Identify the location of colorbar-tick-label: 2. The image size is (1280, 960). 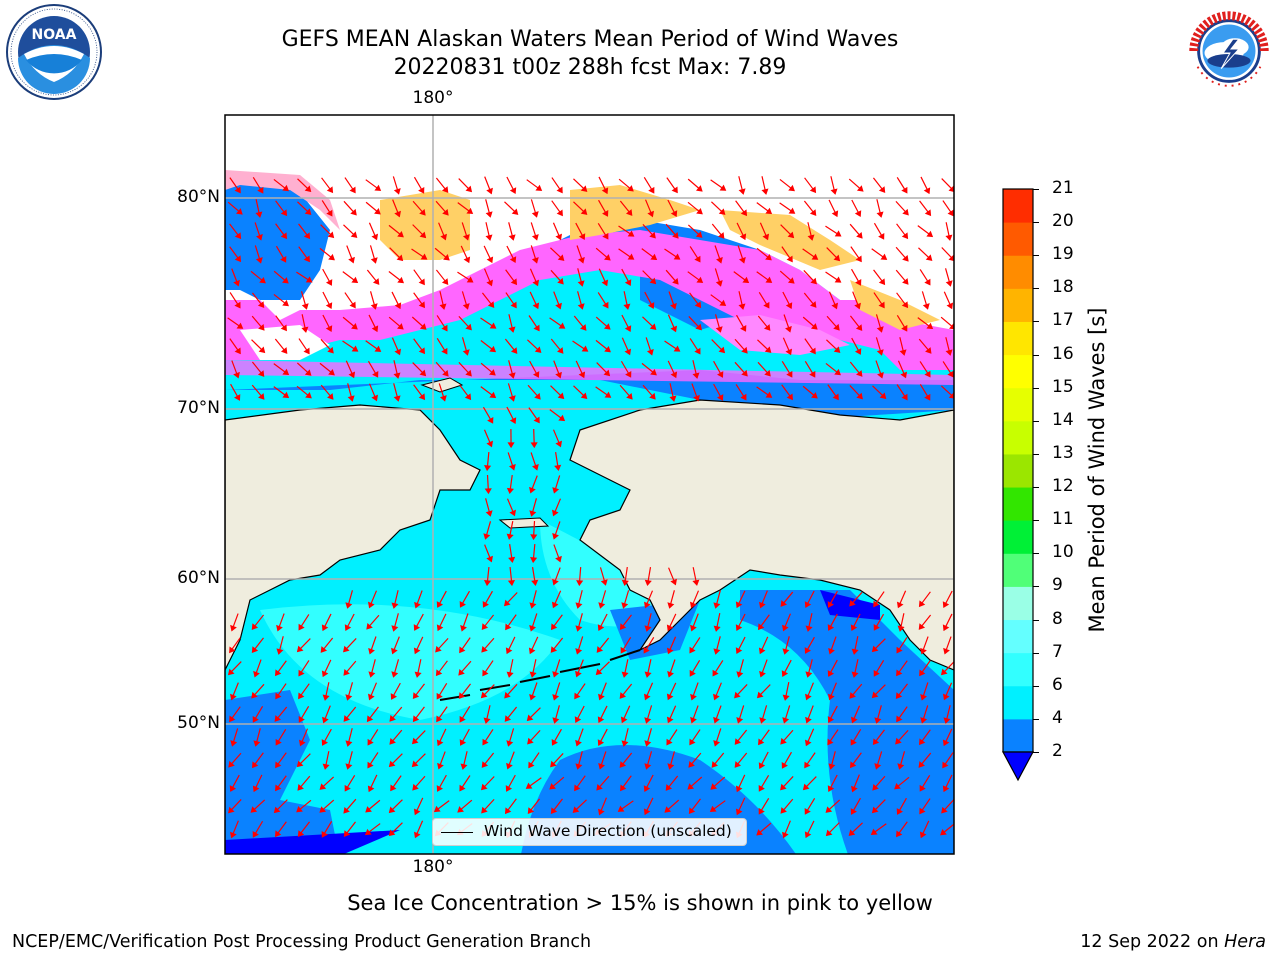
(1057, 751).